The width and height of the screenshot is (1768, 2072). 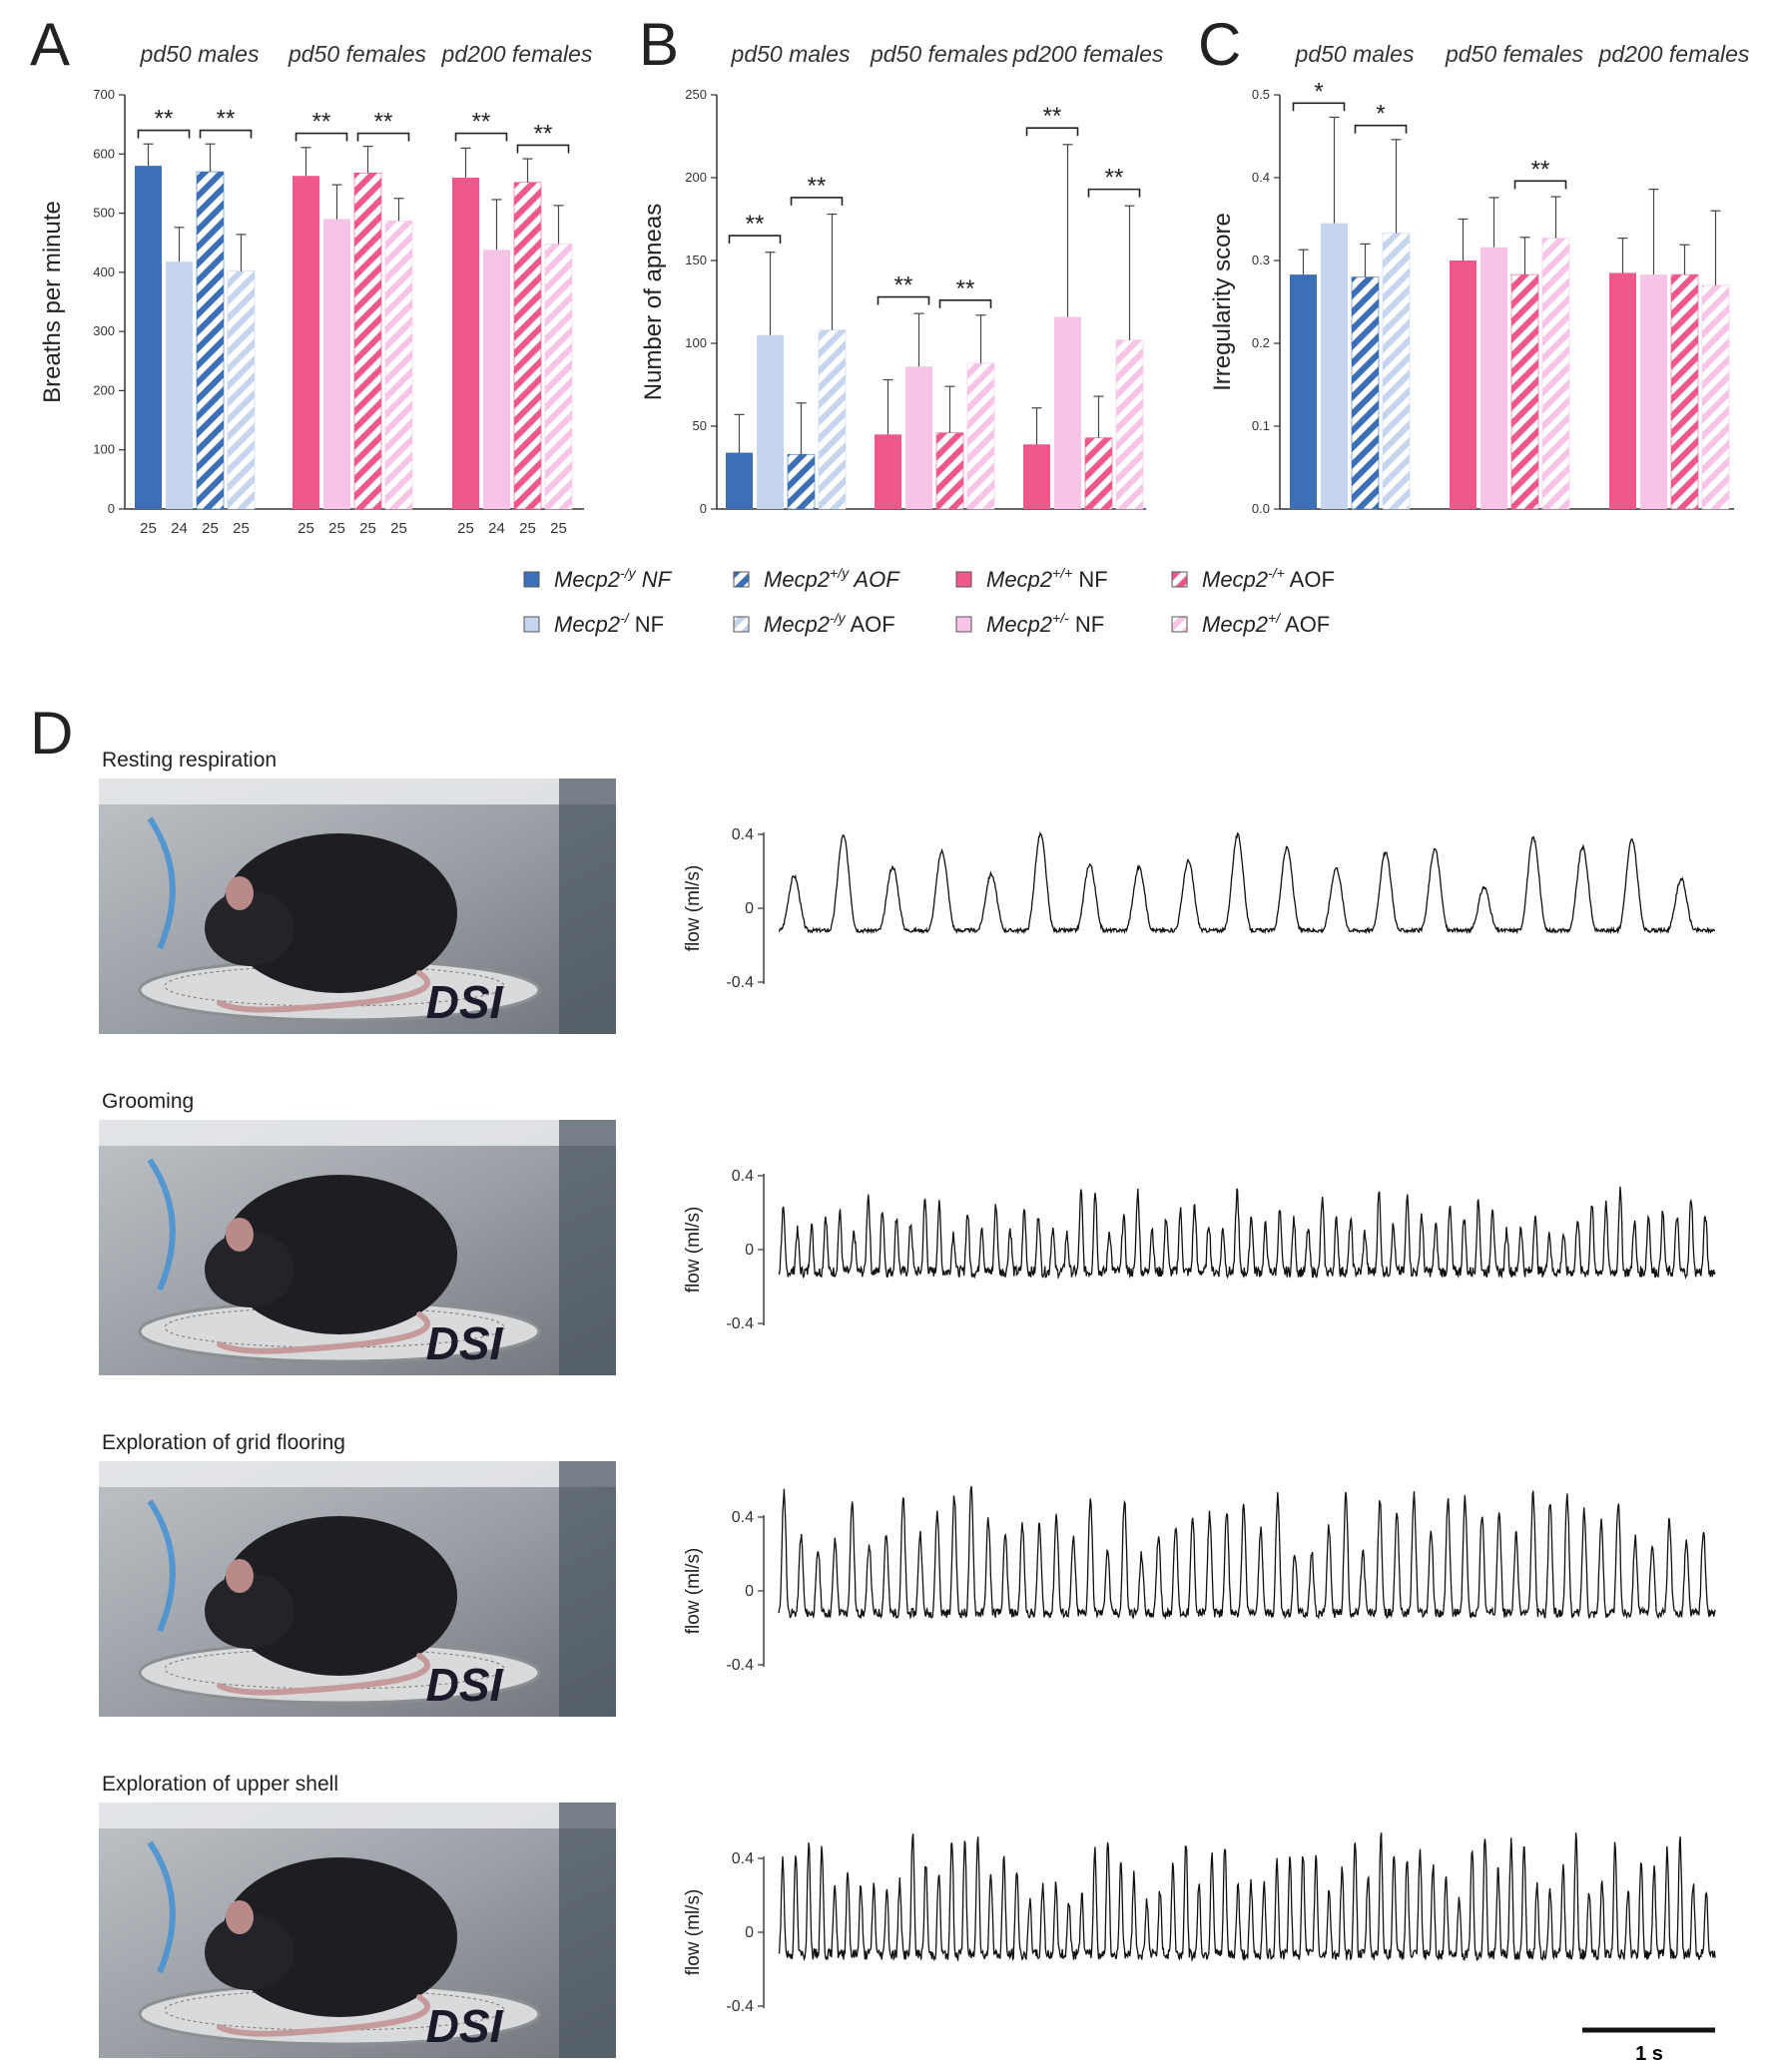 What do you see at coordinates (357, 54) in the screenshot?
I see `group-title: pd50 females` at bounding box center [357, 54].